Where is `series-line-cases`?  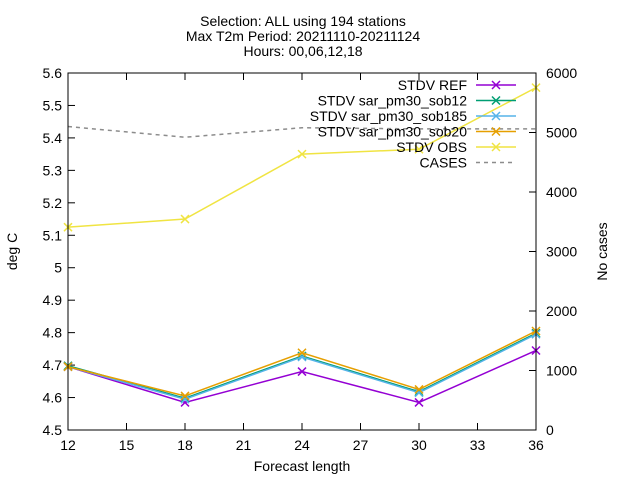 series-line-cases is located at coordinates (301, 132).